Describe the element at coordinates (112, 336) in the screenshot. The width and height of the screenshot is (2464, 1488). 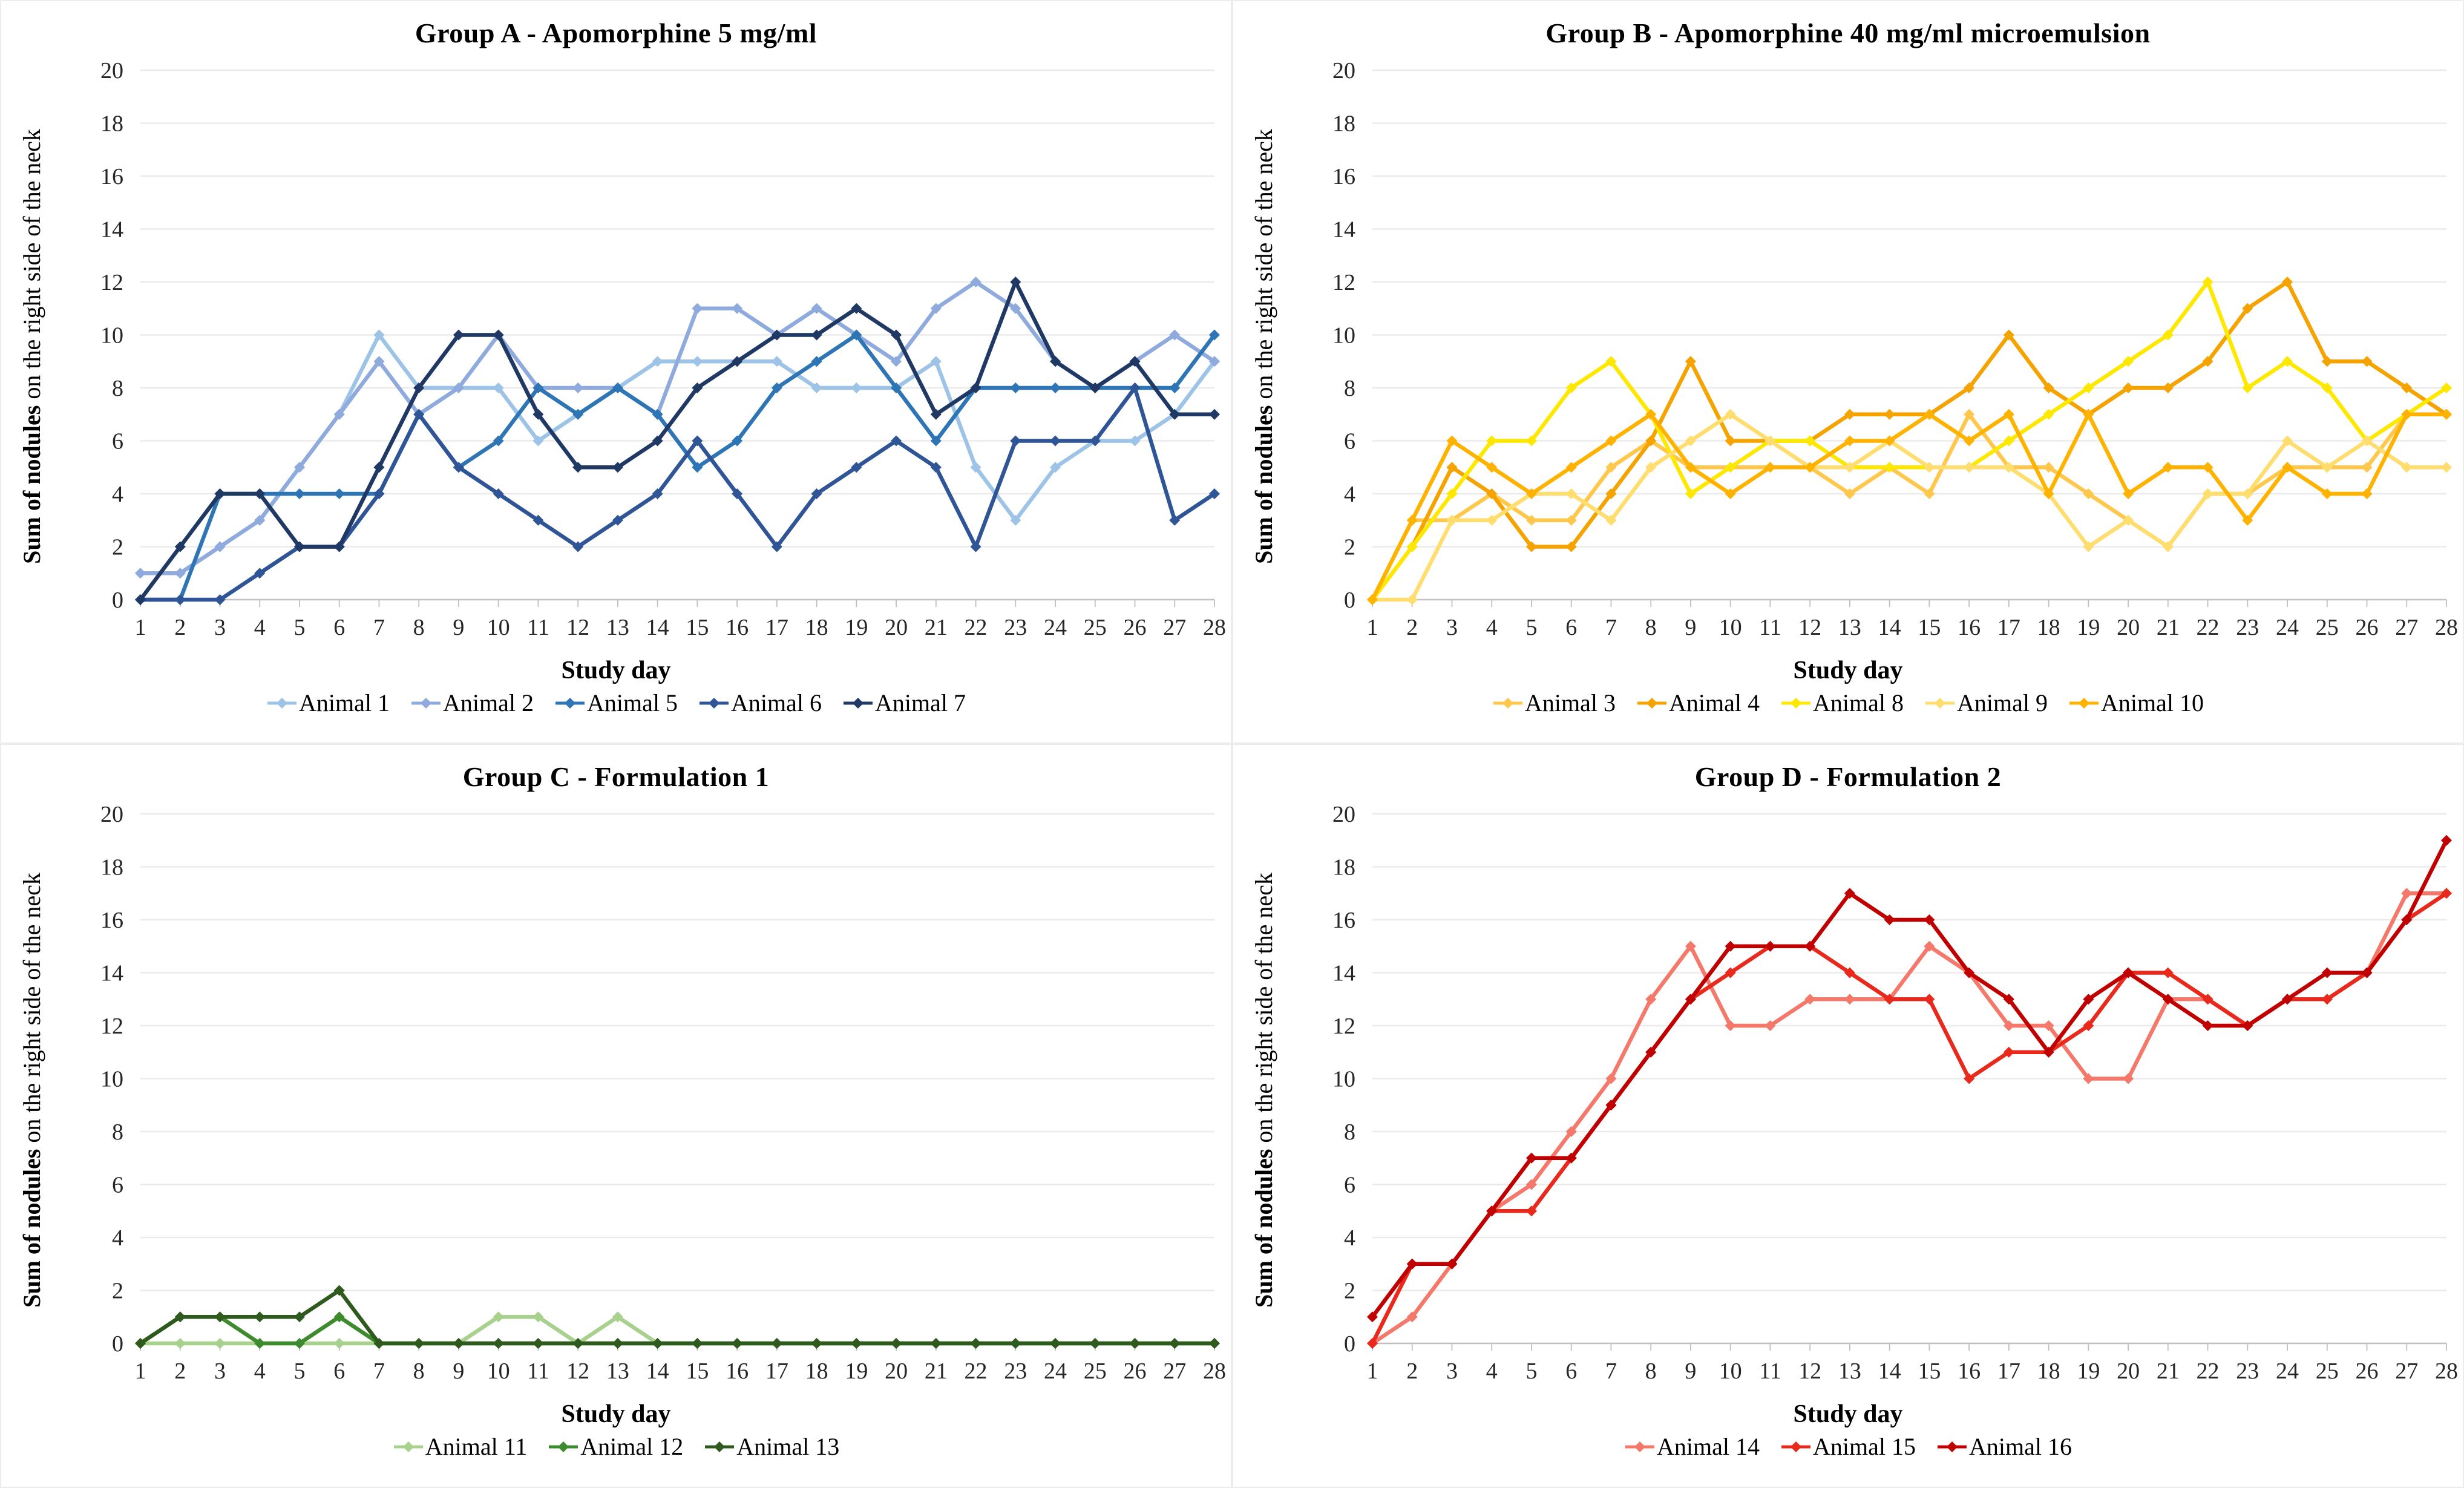
I see `y-tick-label: 10` at that location.